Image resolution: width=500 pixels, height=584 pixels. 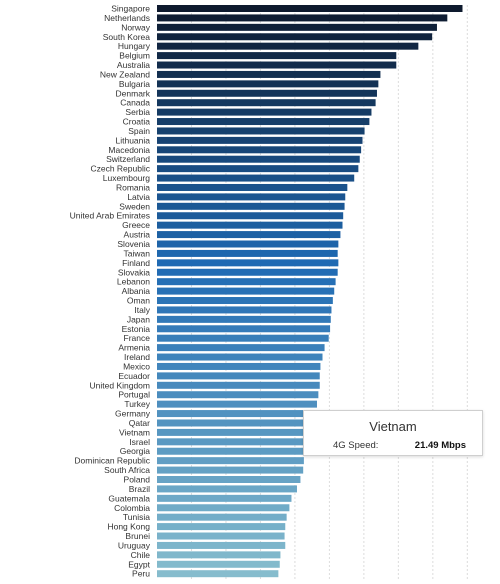 I want to click on category-label: Bulgaria, so click(x=134, y=84).